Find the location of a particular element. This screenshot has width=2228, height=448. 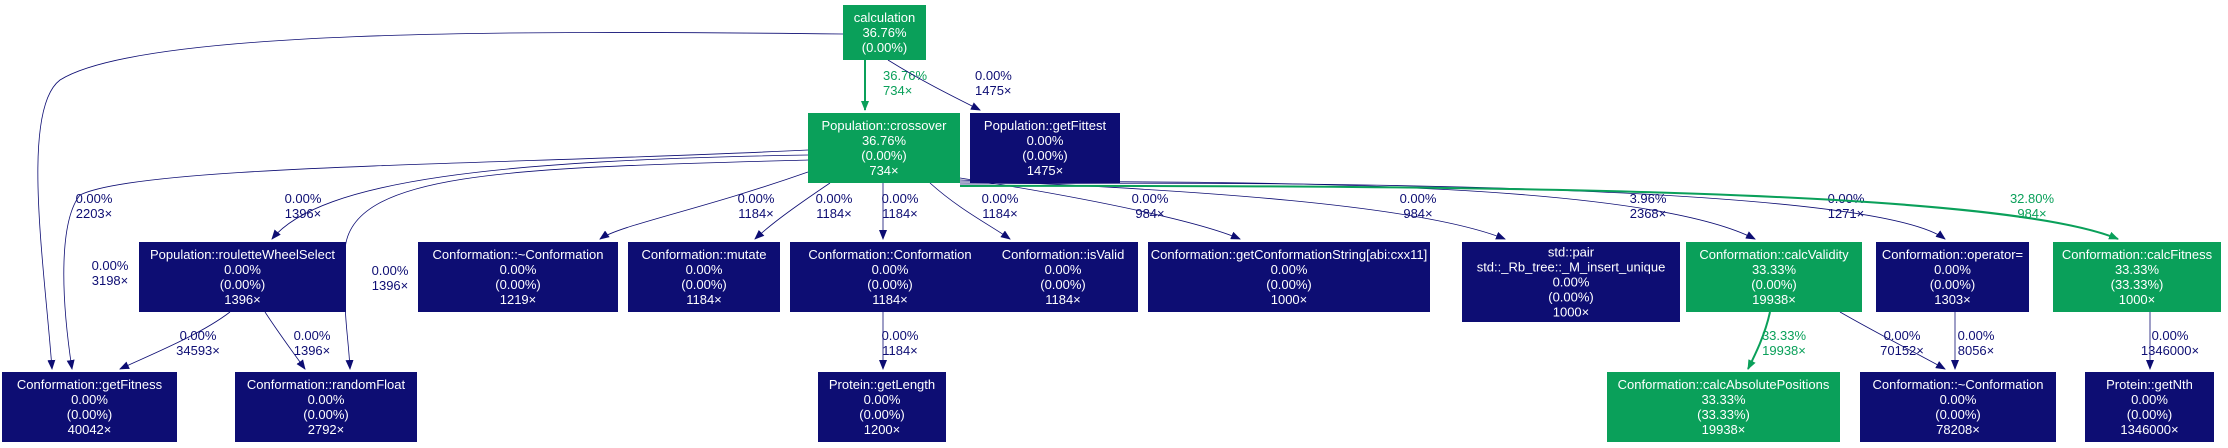

edge-operatorEq-dtorB: 0.00%8056× is located at coordinates (1973, 341).